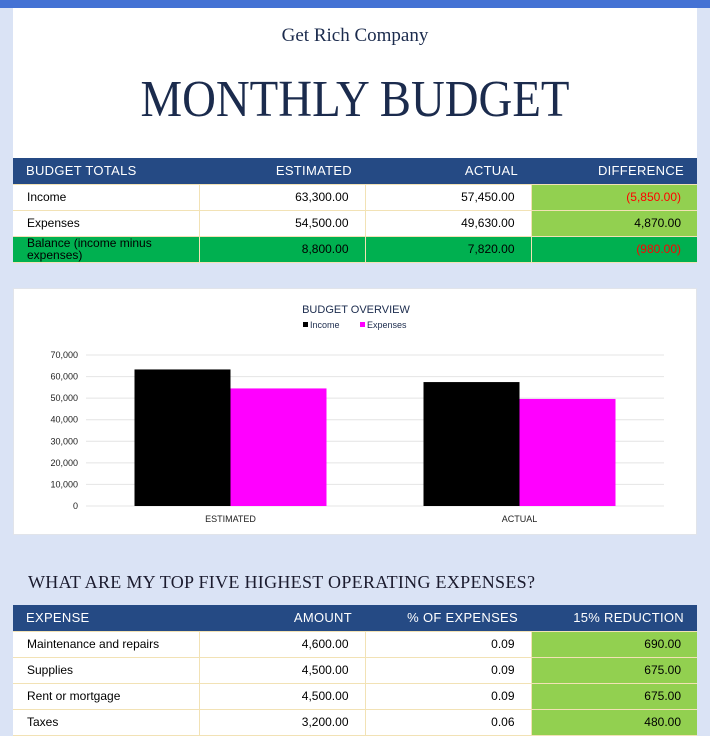 This screenshot has width=710, height=736. I want to click on x-tick-label: ESTIMATED, so click(230, 519).